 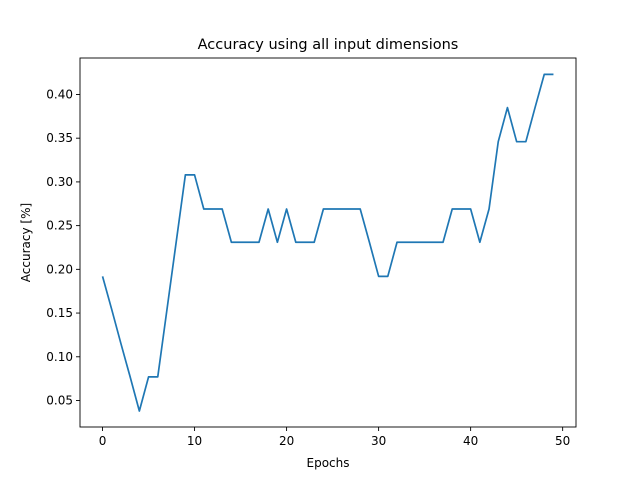 What do you see at coordinates (59, 269) in the screenshot?
I see `y-tick-label: 0.20` at bounding box center [59, 269].